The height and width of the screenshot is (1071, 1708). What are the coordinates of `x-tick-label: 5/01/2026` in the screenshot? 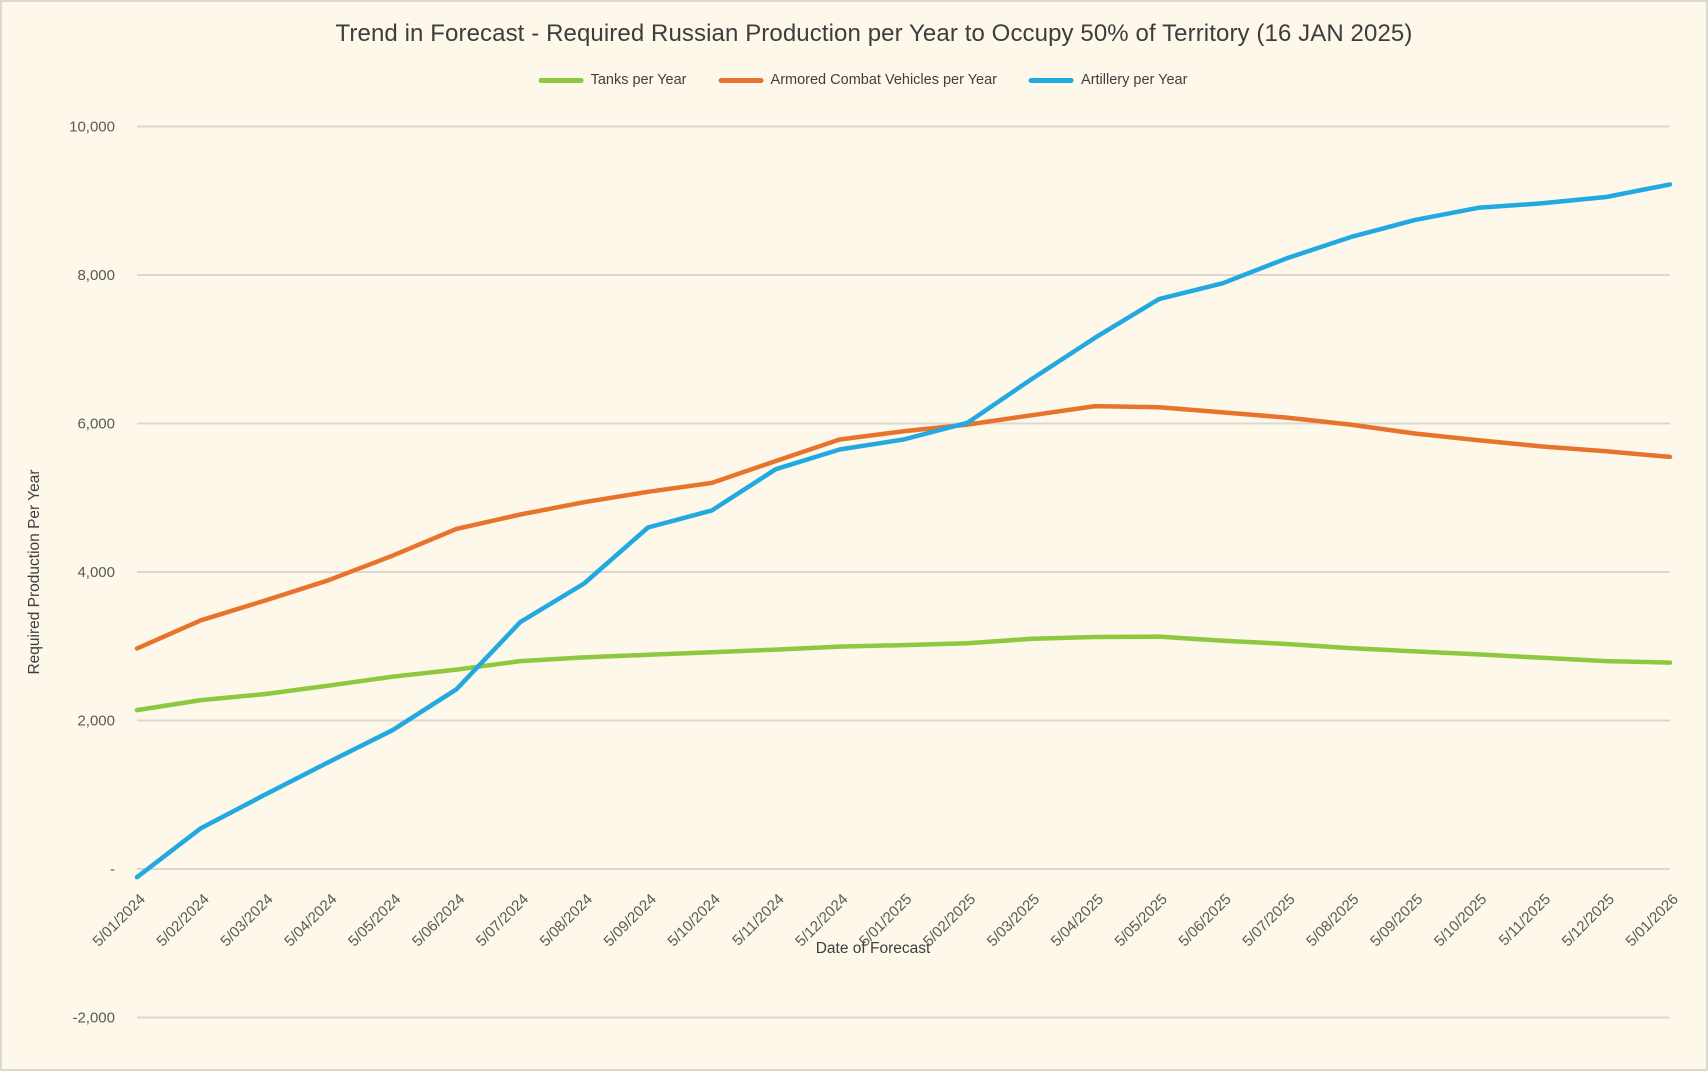 It's located at (1652, 920).